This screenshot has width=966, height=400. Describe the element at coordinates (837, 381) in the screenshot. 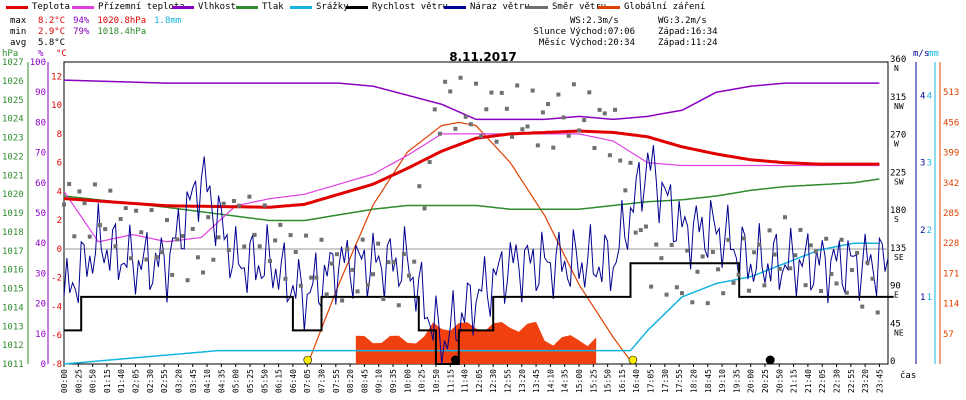

I see `x-tick-label: 22:30` at that location.